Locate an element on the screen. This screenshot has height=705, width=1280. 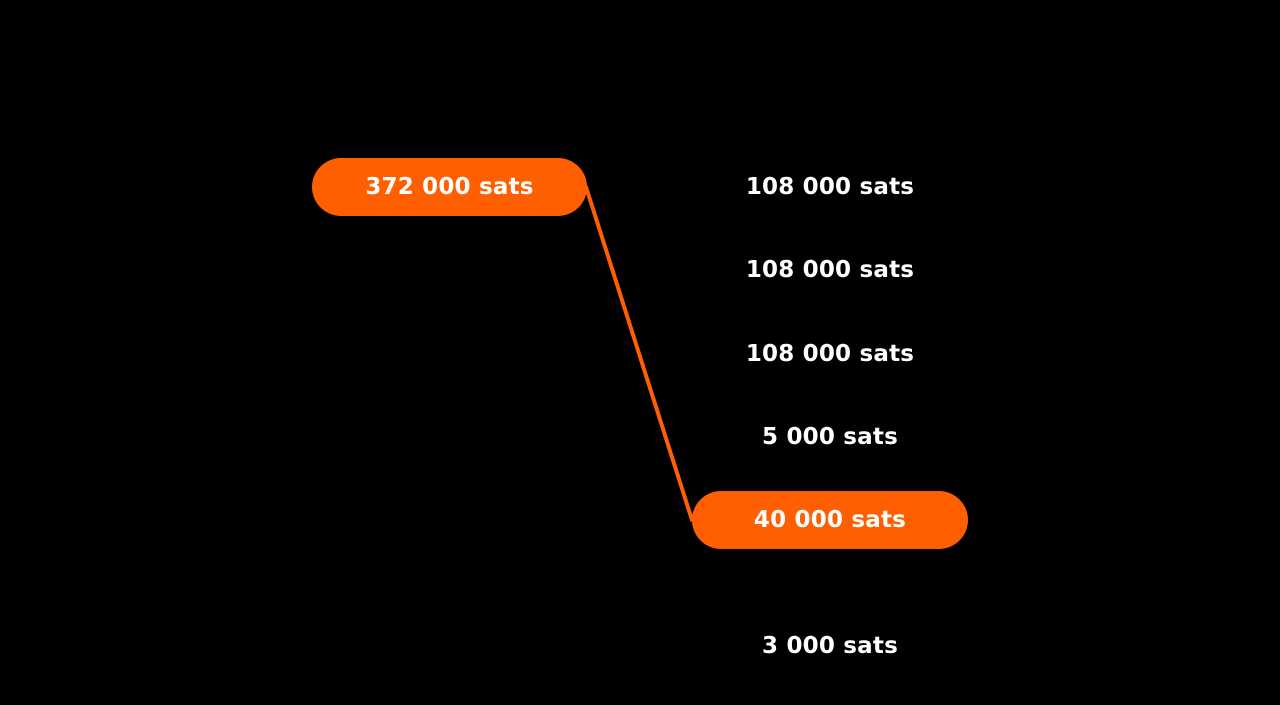
output-1-label: 108 000 sats is located at coordinates (830, 187).